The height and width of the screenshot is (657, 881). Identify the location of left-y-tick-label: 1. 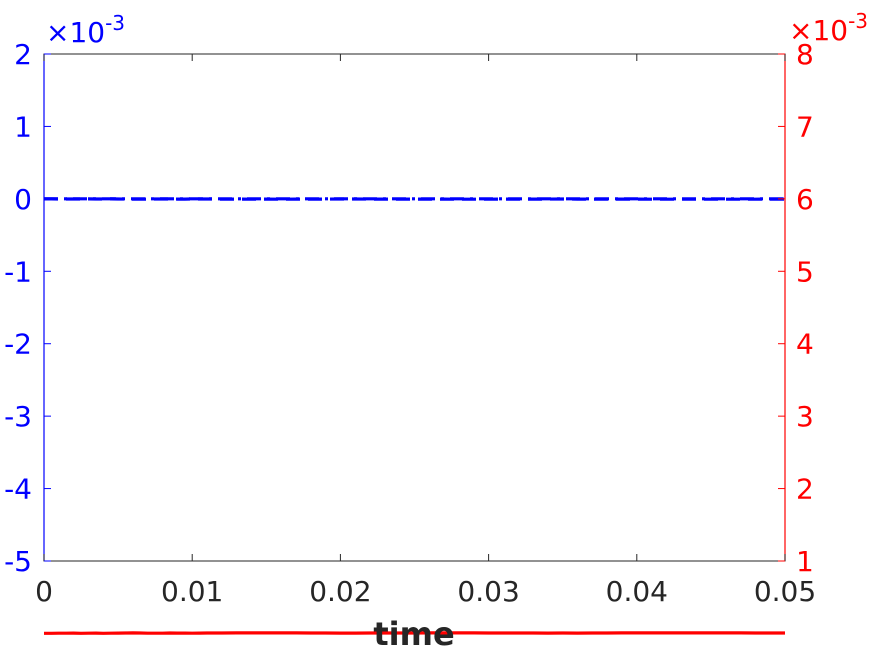
(23, 126).